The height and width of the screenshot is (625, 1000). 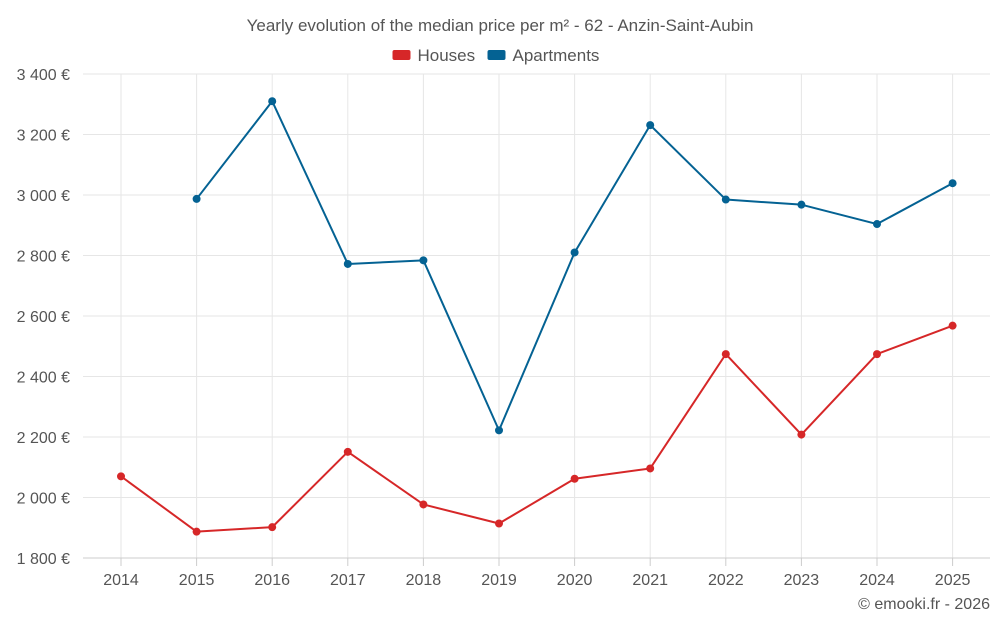 What do you see at coordinates (43, 559) in the screenshot?
I see `y-tick-label: 1 800 €` at bounding box center [43, 559].